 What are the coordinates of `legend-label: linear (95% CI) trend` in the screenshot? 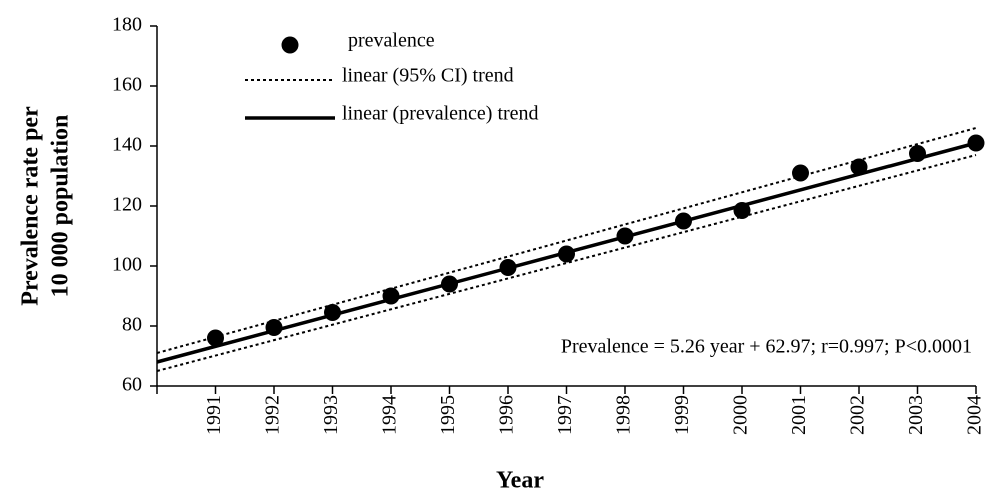 It's located at (428, 76).